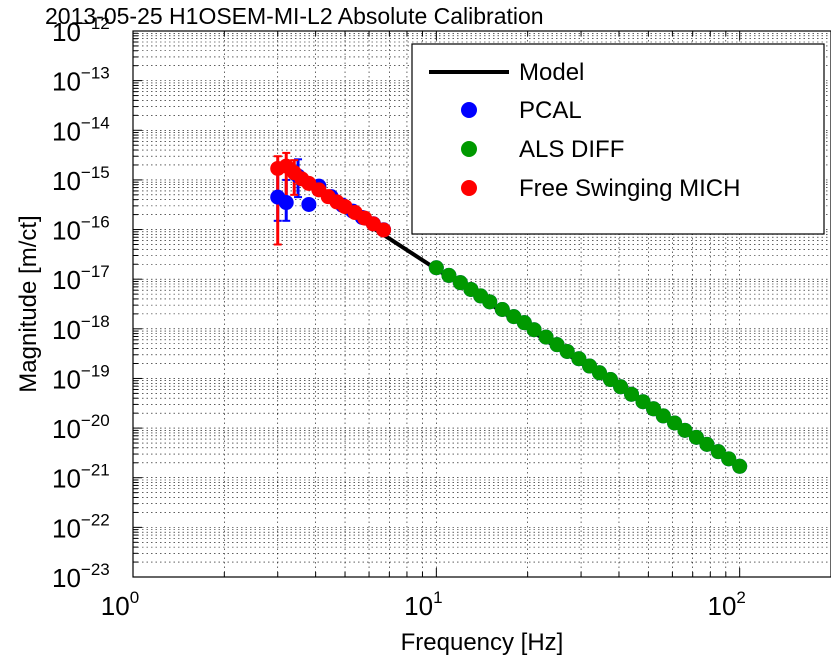 Image resolution: width=831 pixels, height=662 pixels. I want to click on y-tick-label: 10−21, so click(81, 477).